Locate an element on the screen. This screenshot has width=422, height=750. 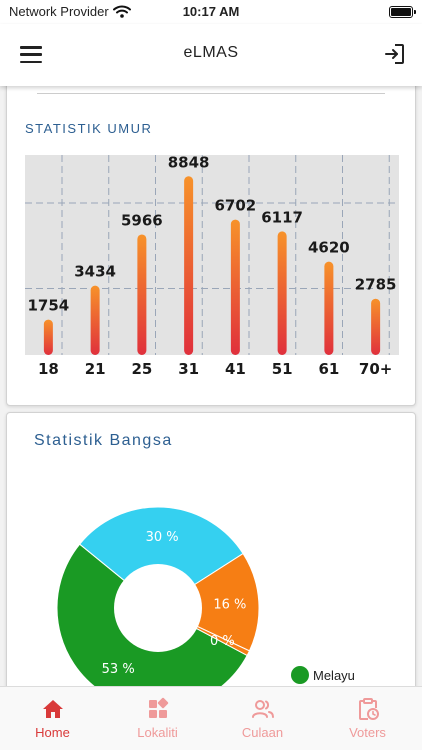
race-statistics-title: Statistik Bangsa is located at coordinates (103, 440).